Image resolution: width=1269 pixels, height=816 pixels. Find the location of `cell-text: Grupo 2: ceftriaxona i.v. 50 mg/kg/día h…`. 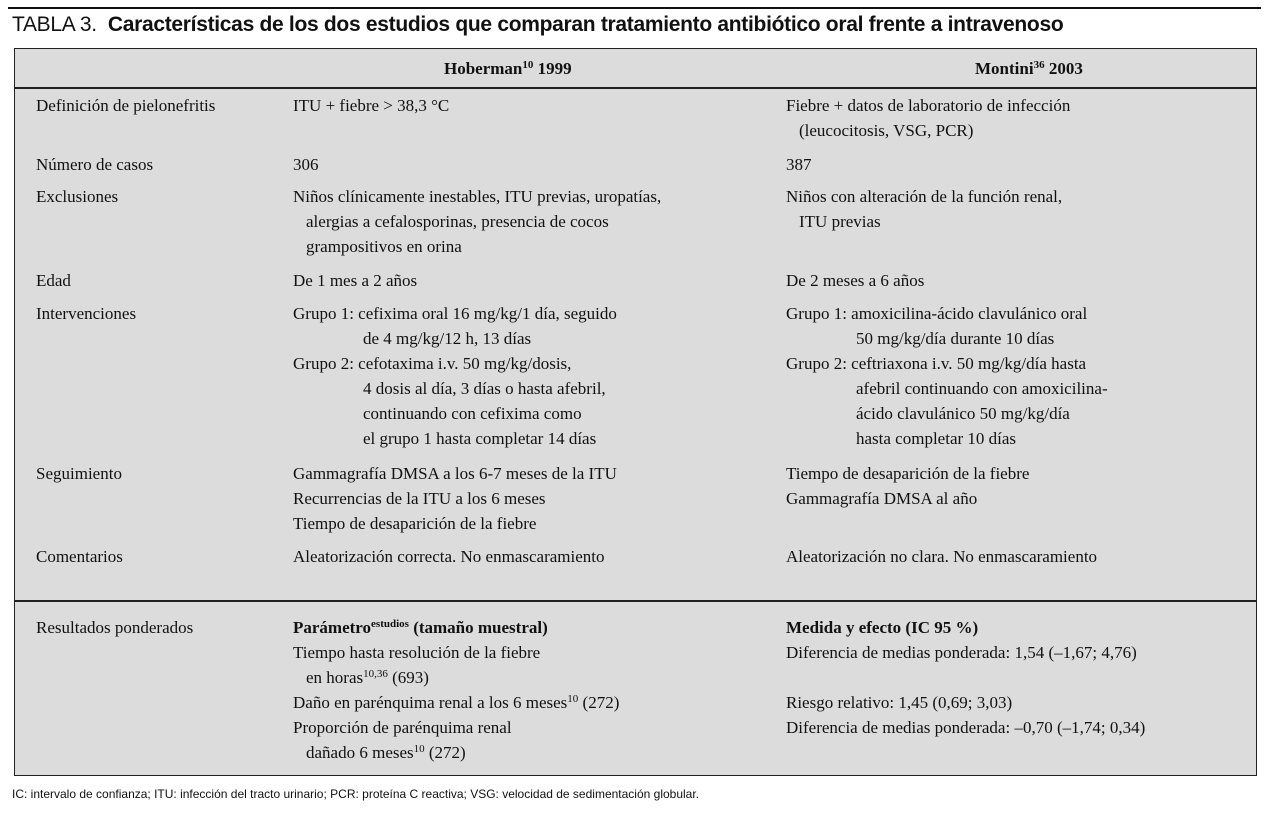

cell-text: Grupo 2: ceftriaxona i.v. 50 mg/kg/día h… is located at coordinates (936, 363).